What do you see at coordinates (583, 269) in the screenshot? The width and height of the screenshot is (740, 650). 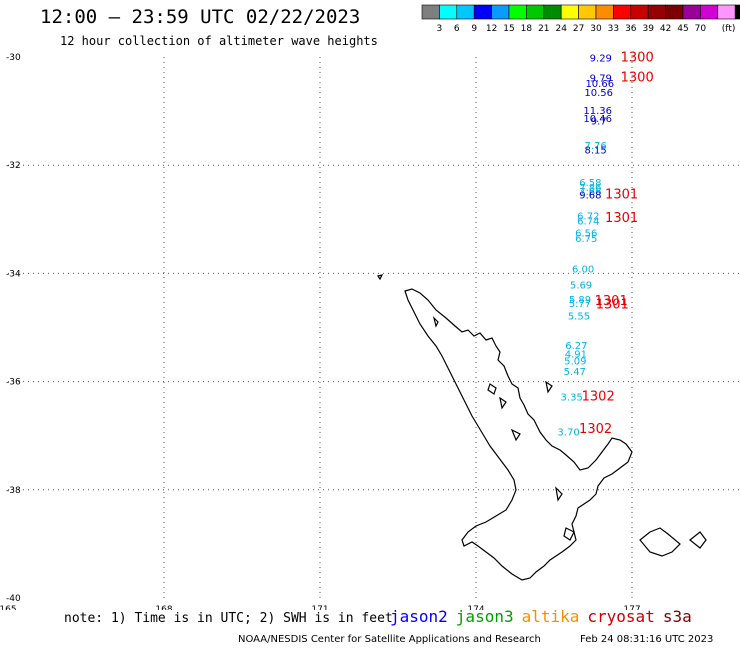 I see `swh-value: 6.00` at bounding box center [583, 269].